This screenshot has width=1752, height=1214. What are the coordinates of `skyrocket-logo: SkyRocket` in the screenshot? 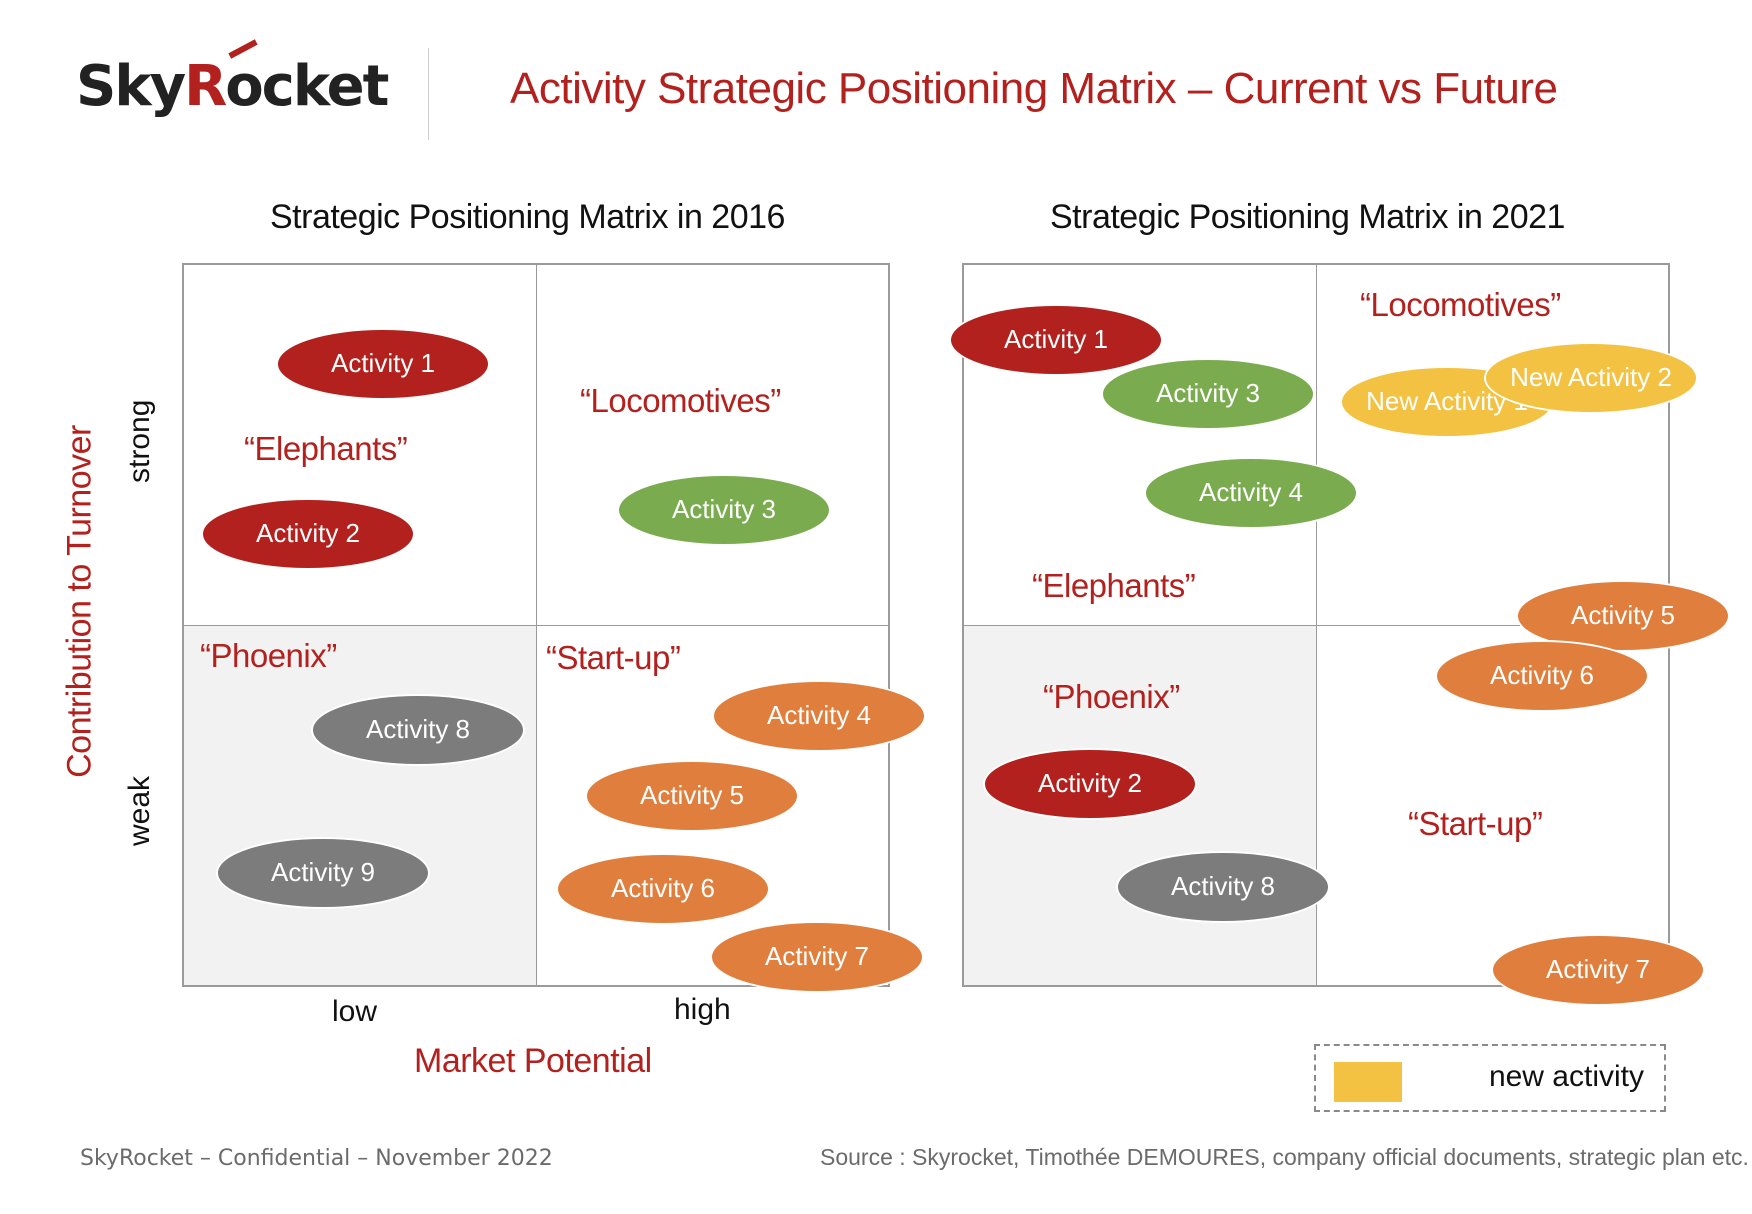 It's located at (236, 89).